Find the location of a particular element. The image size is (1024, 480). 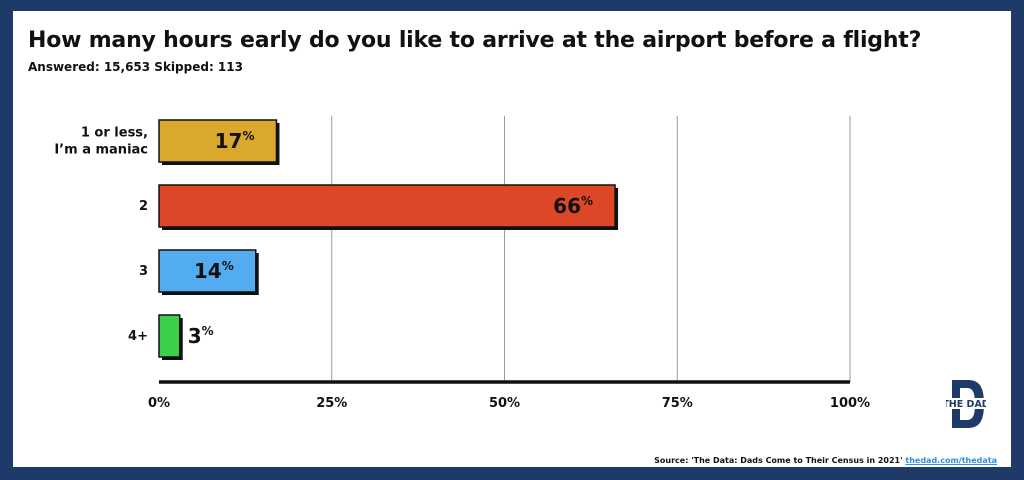

category-label: 2 is located at coordinates (143, 206).